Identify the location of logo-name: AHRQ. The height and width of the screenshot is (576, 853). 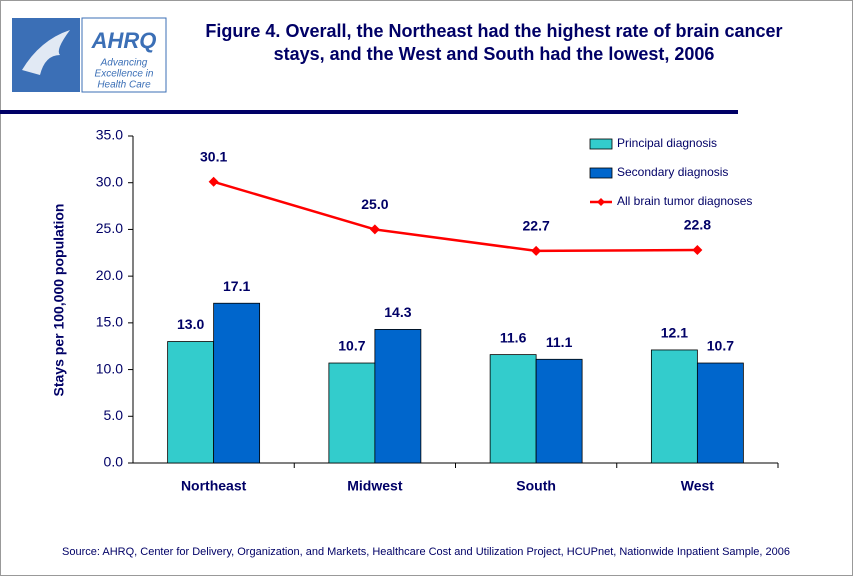
(124, 40).